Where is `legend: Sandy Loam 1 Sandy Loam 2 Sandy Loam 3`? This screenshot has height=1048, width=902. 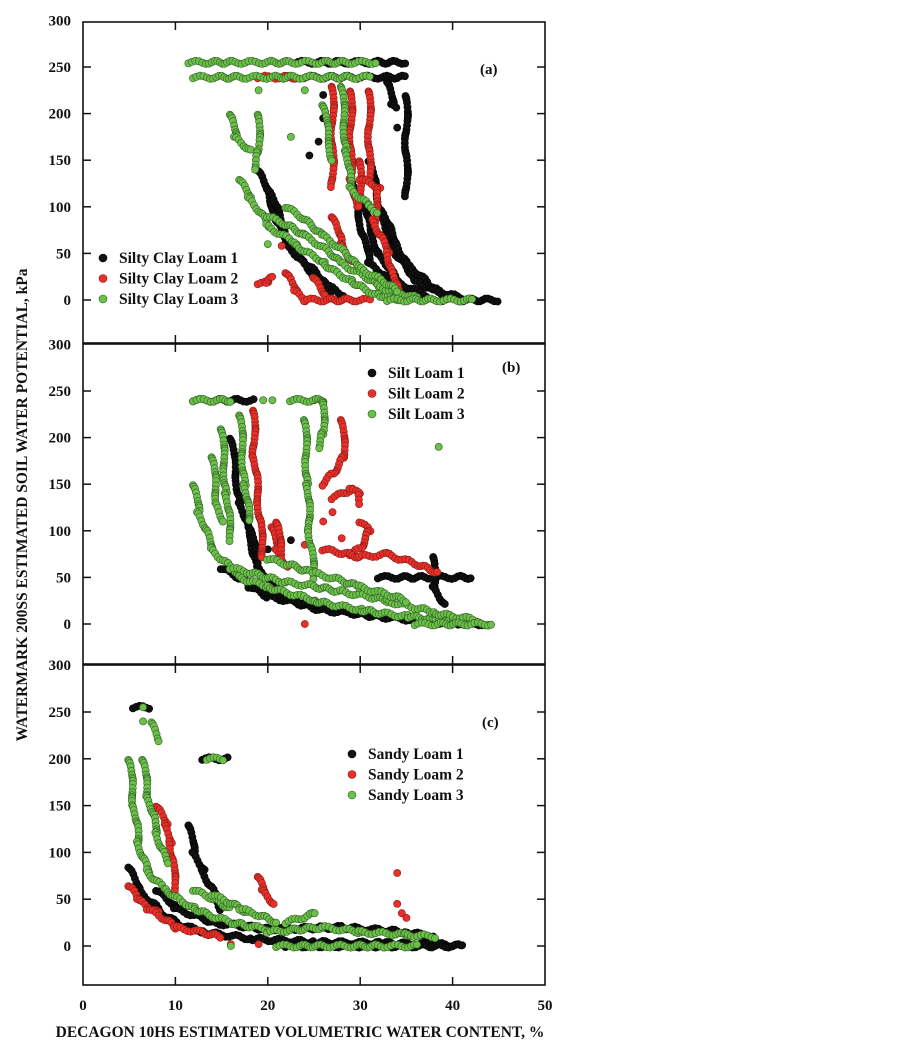
legend: Sandy Loam 1 Sandy Loam 2 Sandy Loam 3 is located at coordinates (405, 775).